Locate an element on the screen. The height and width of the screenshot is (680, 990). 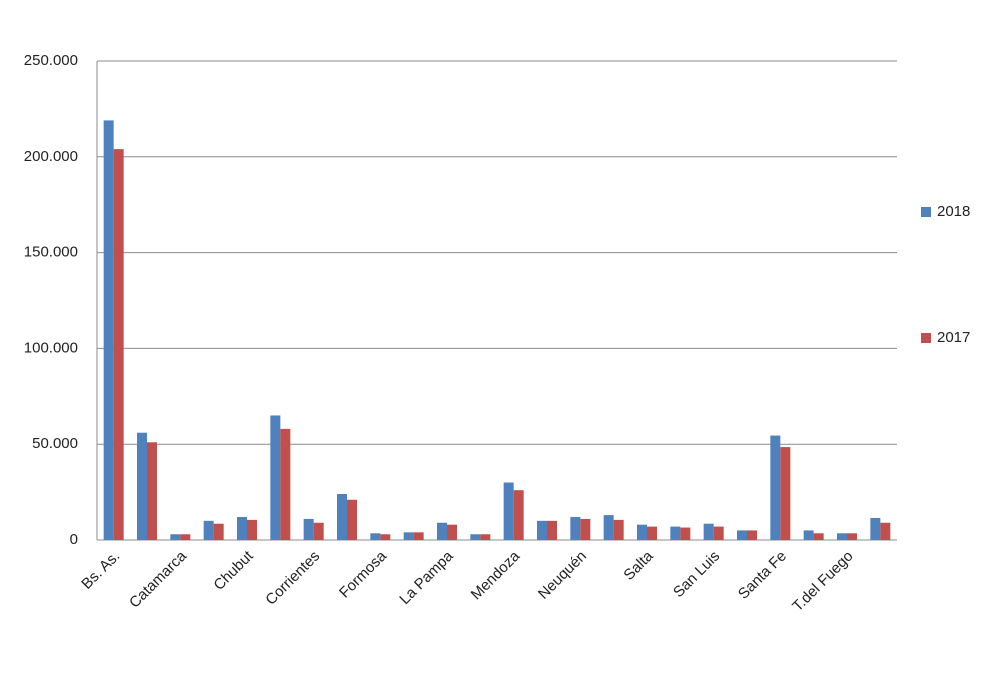
x-tick-label: Catamarca is located at coordinates (158, 579).